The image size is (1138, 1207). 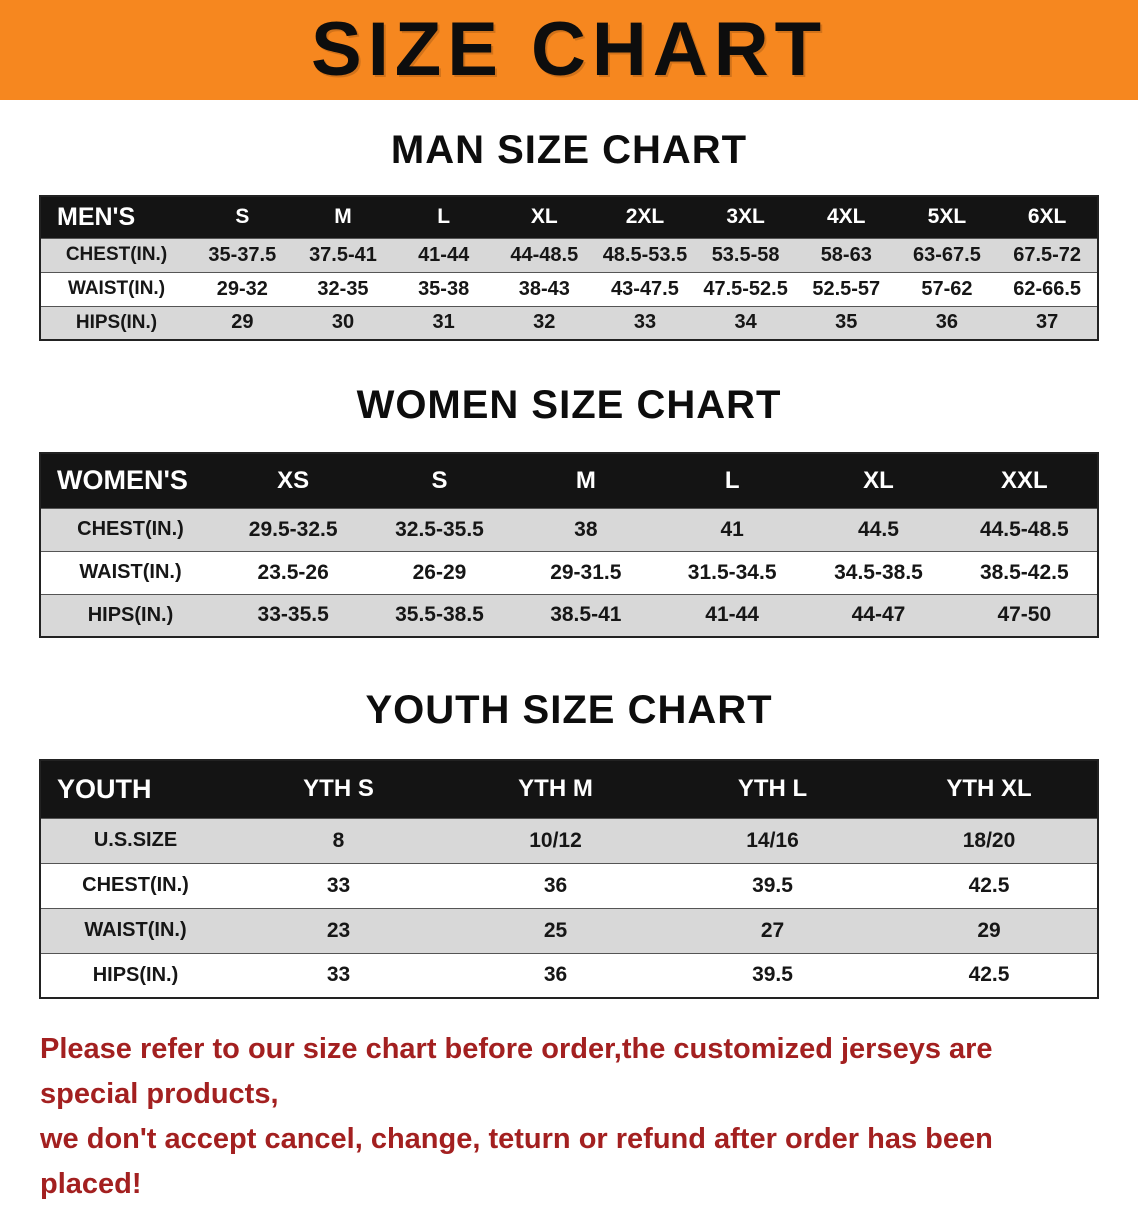 What do you see at coordinates (772, 840) in the screenshot?
I see `youth-measurement-cell: 14/16` at bounding box center [772, 840].